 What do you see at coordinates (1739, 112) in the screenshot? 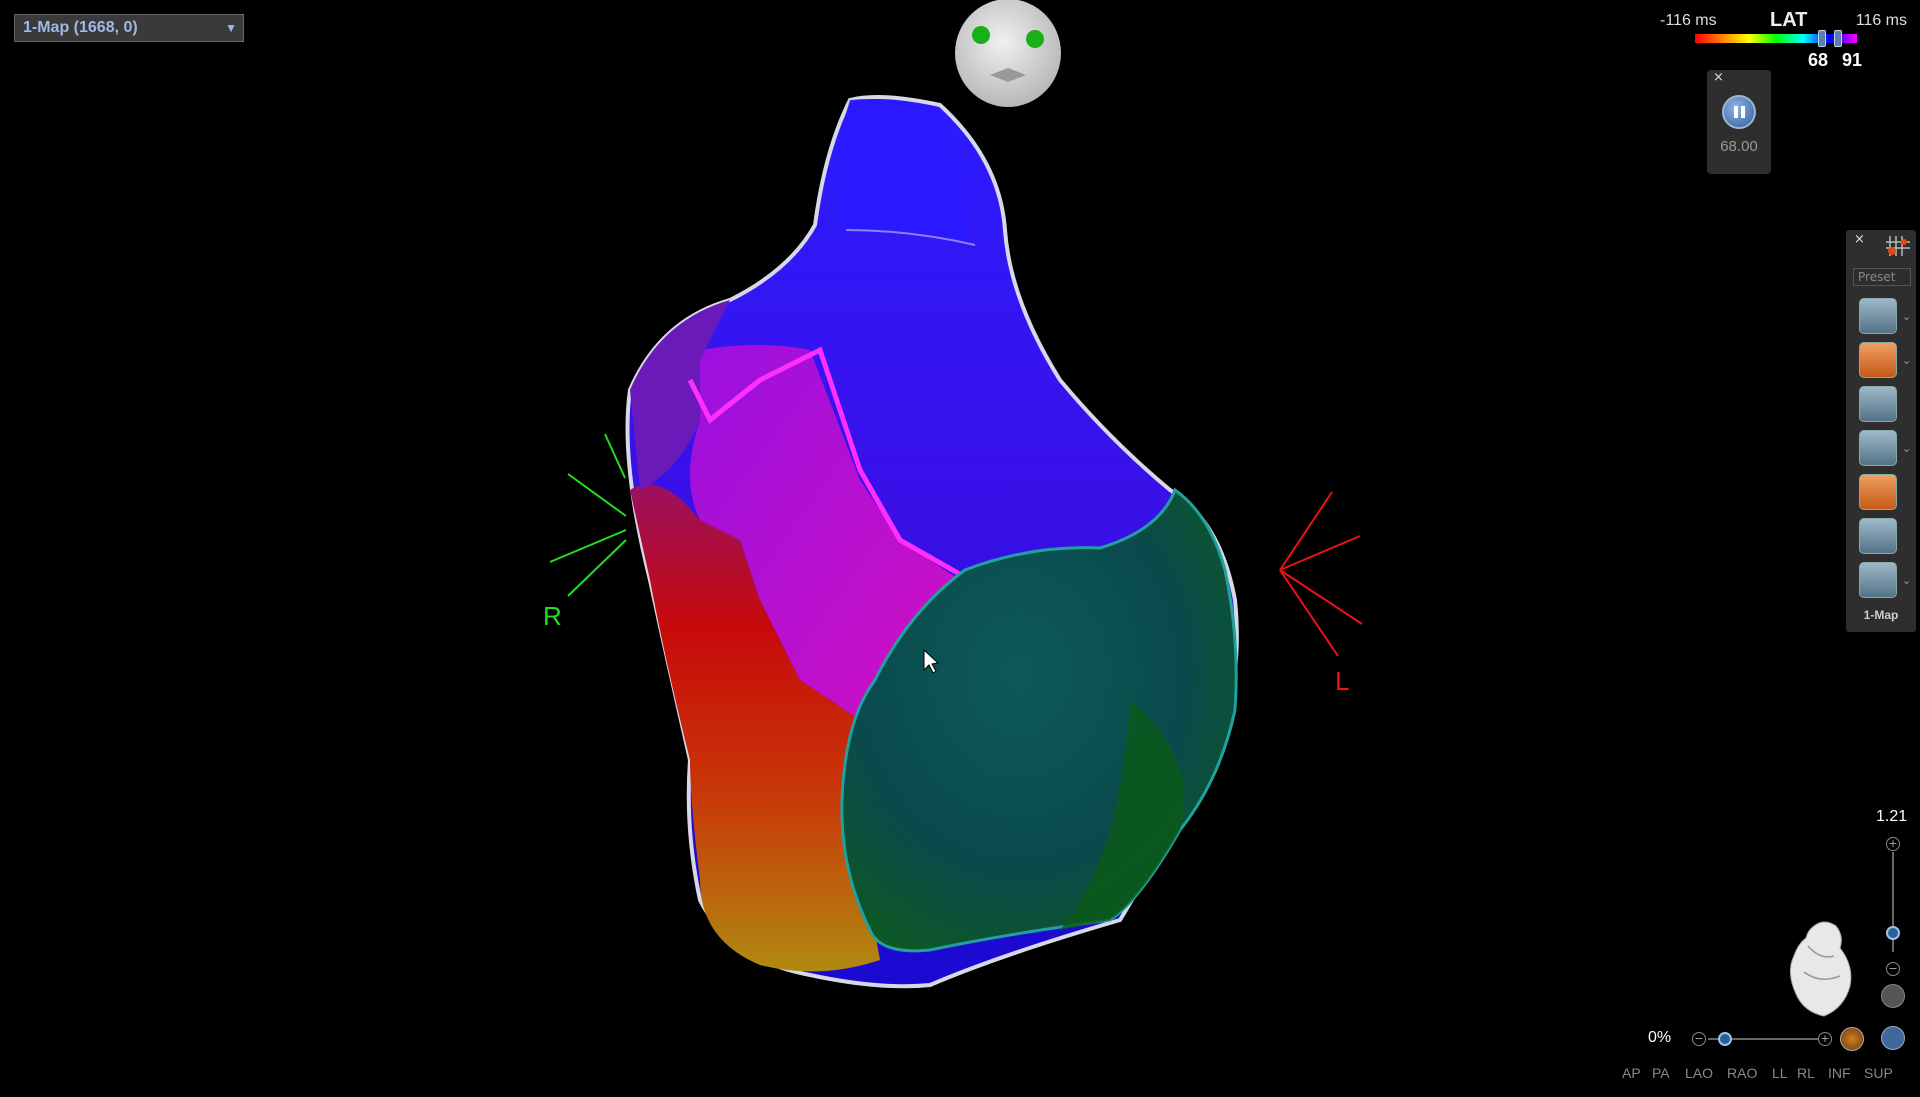
I see `pause-button` at bounding box center [1739, 112].